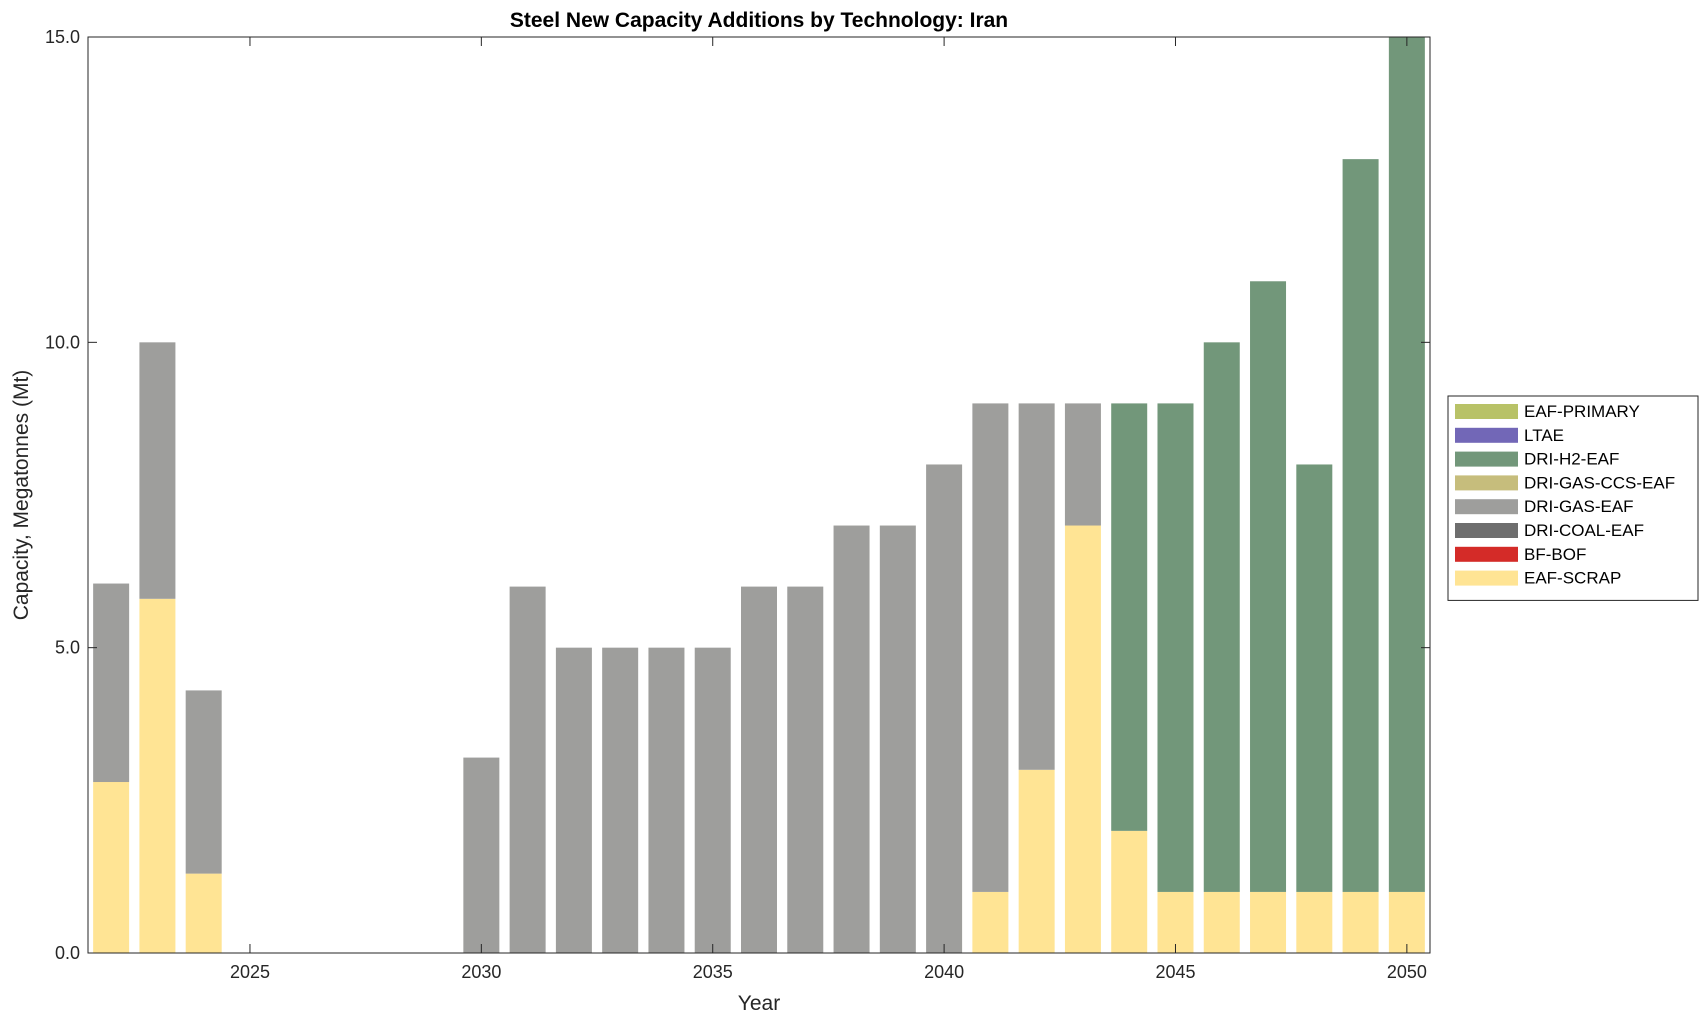  I want to click on legend-swatch-dri-gas-eaf, so click(1486, 507).